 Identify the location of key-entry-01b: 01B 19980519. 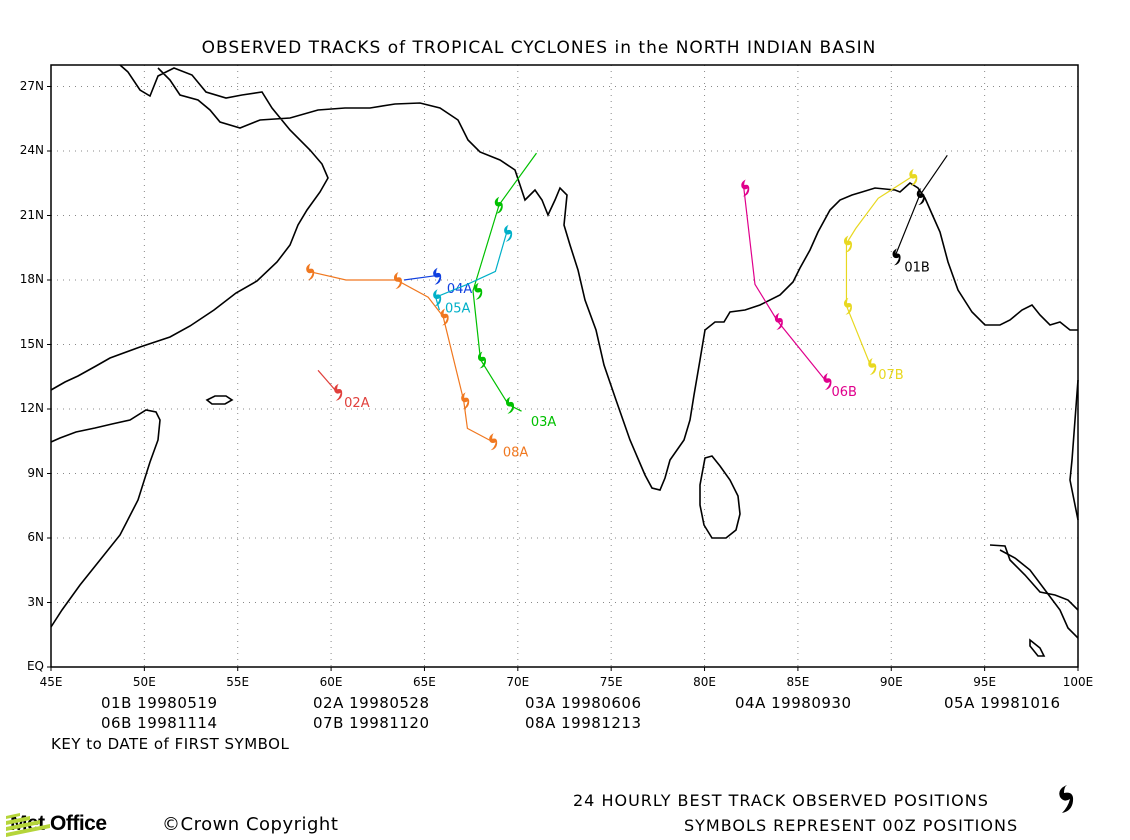
(159, 703).